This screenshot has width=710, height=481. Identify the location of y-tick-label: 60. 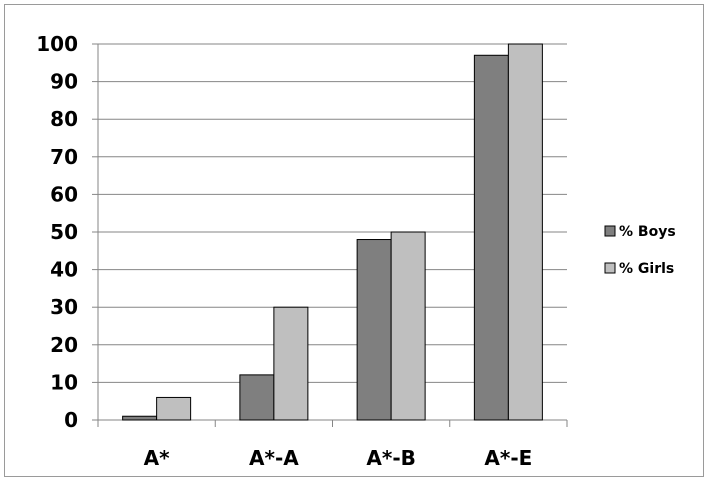
(64, 194).